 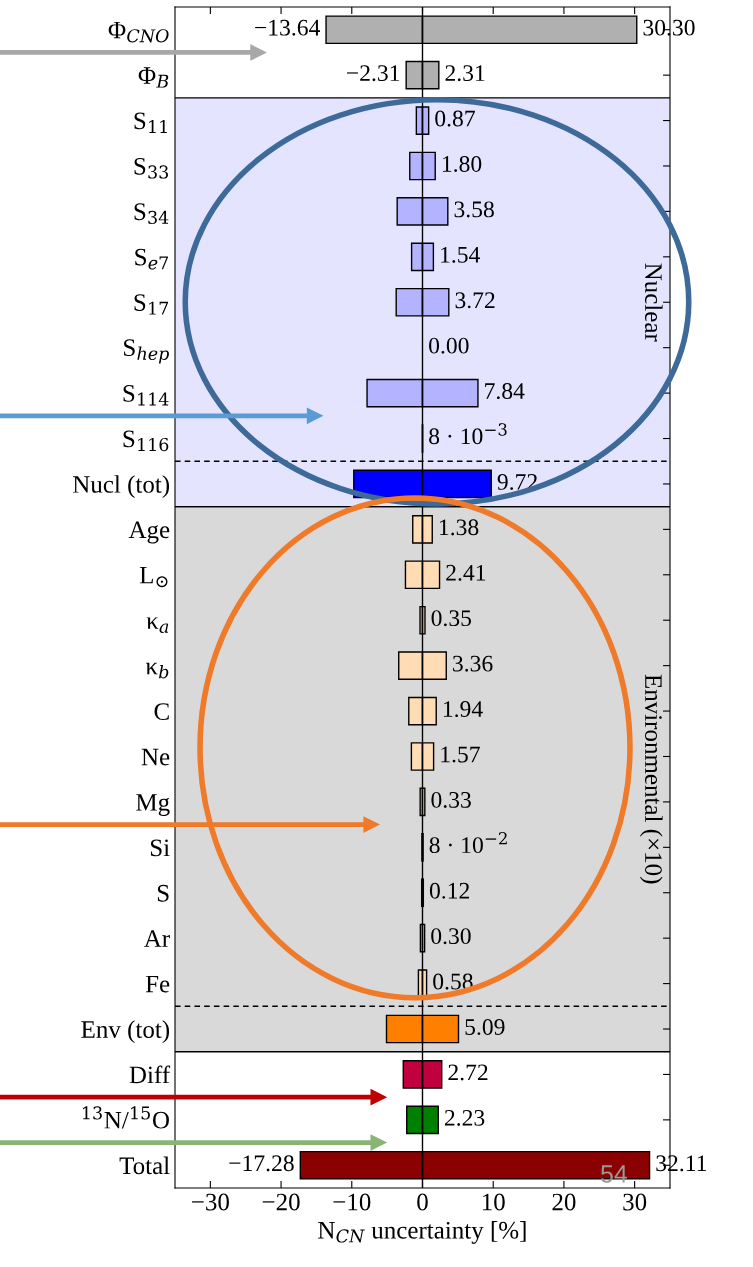 I want to click on y-tick-label: S$_{hep}$, so click(x=146, y=351).